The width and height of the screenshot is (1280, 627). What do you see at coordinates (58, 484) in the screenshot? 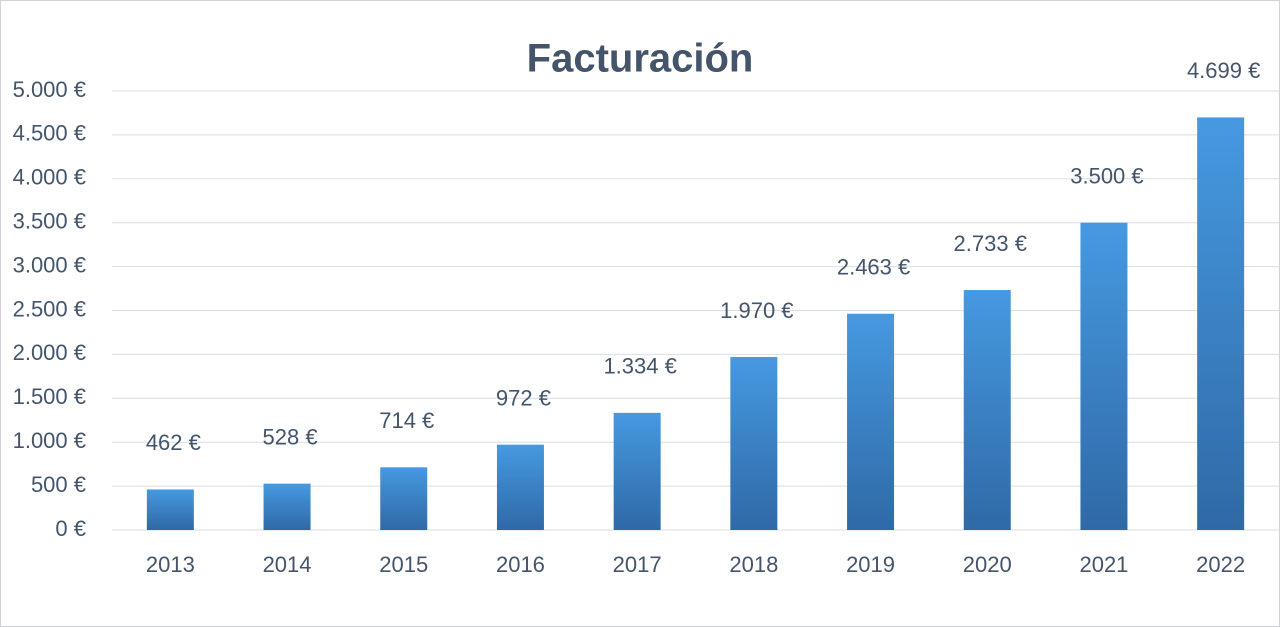
I see `y-tick-label: 500 €` at bounding box center [58, 484].